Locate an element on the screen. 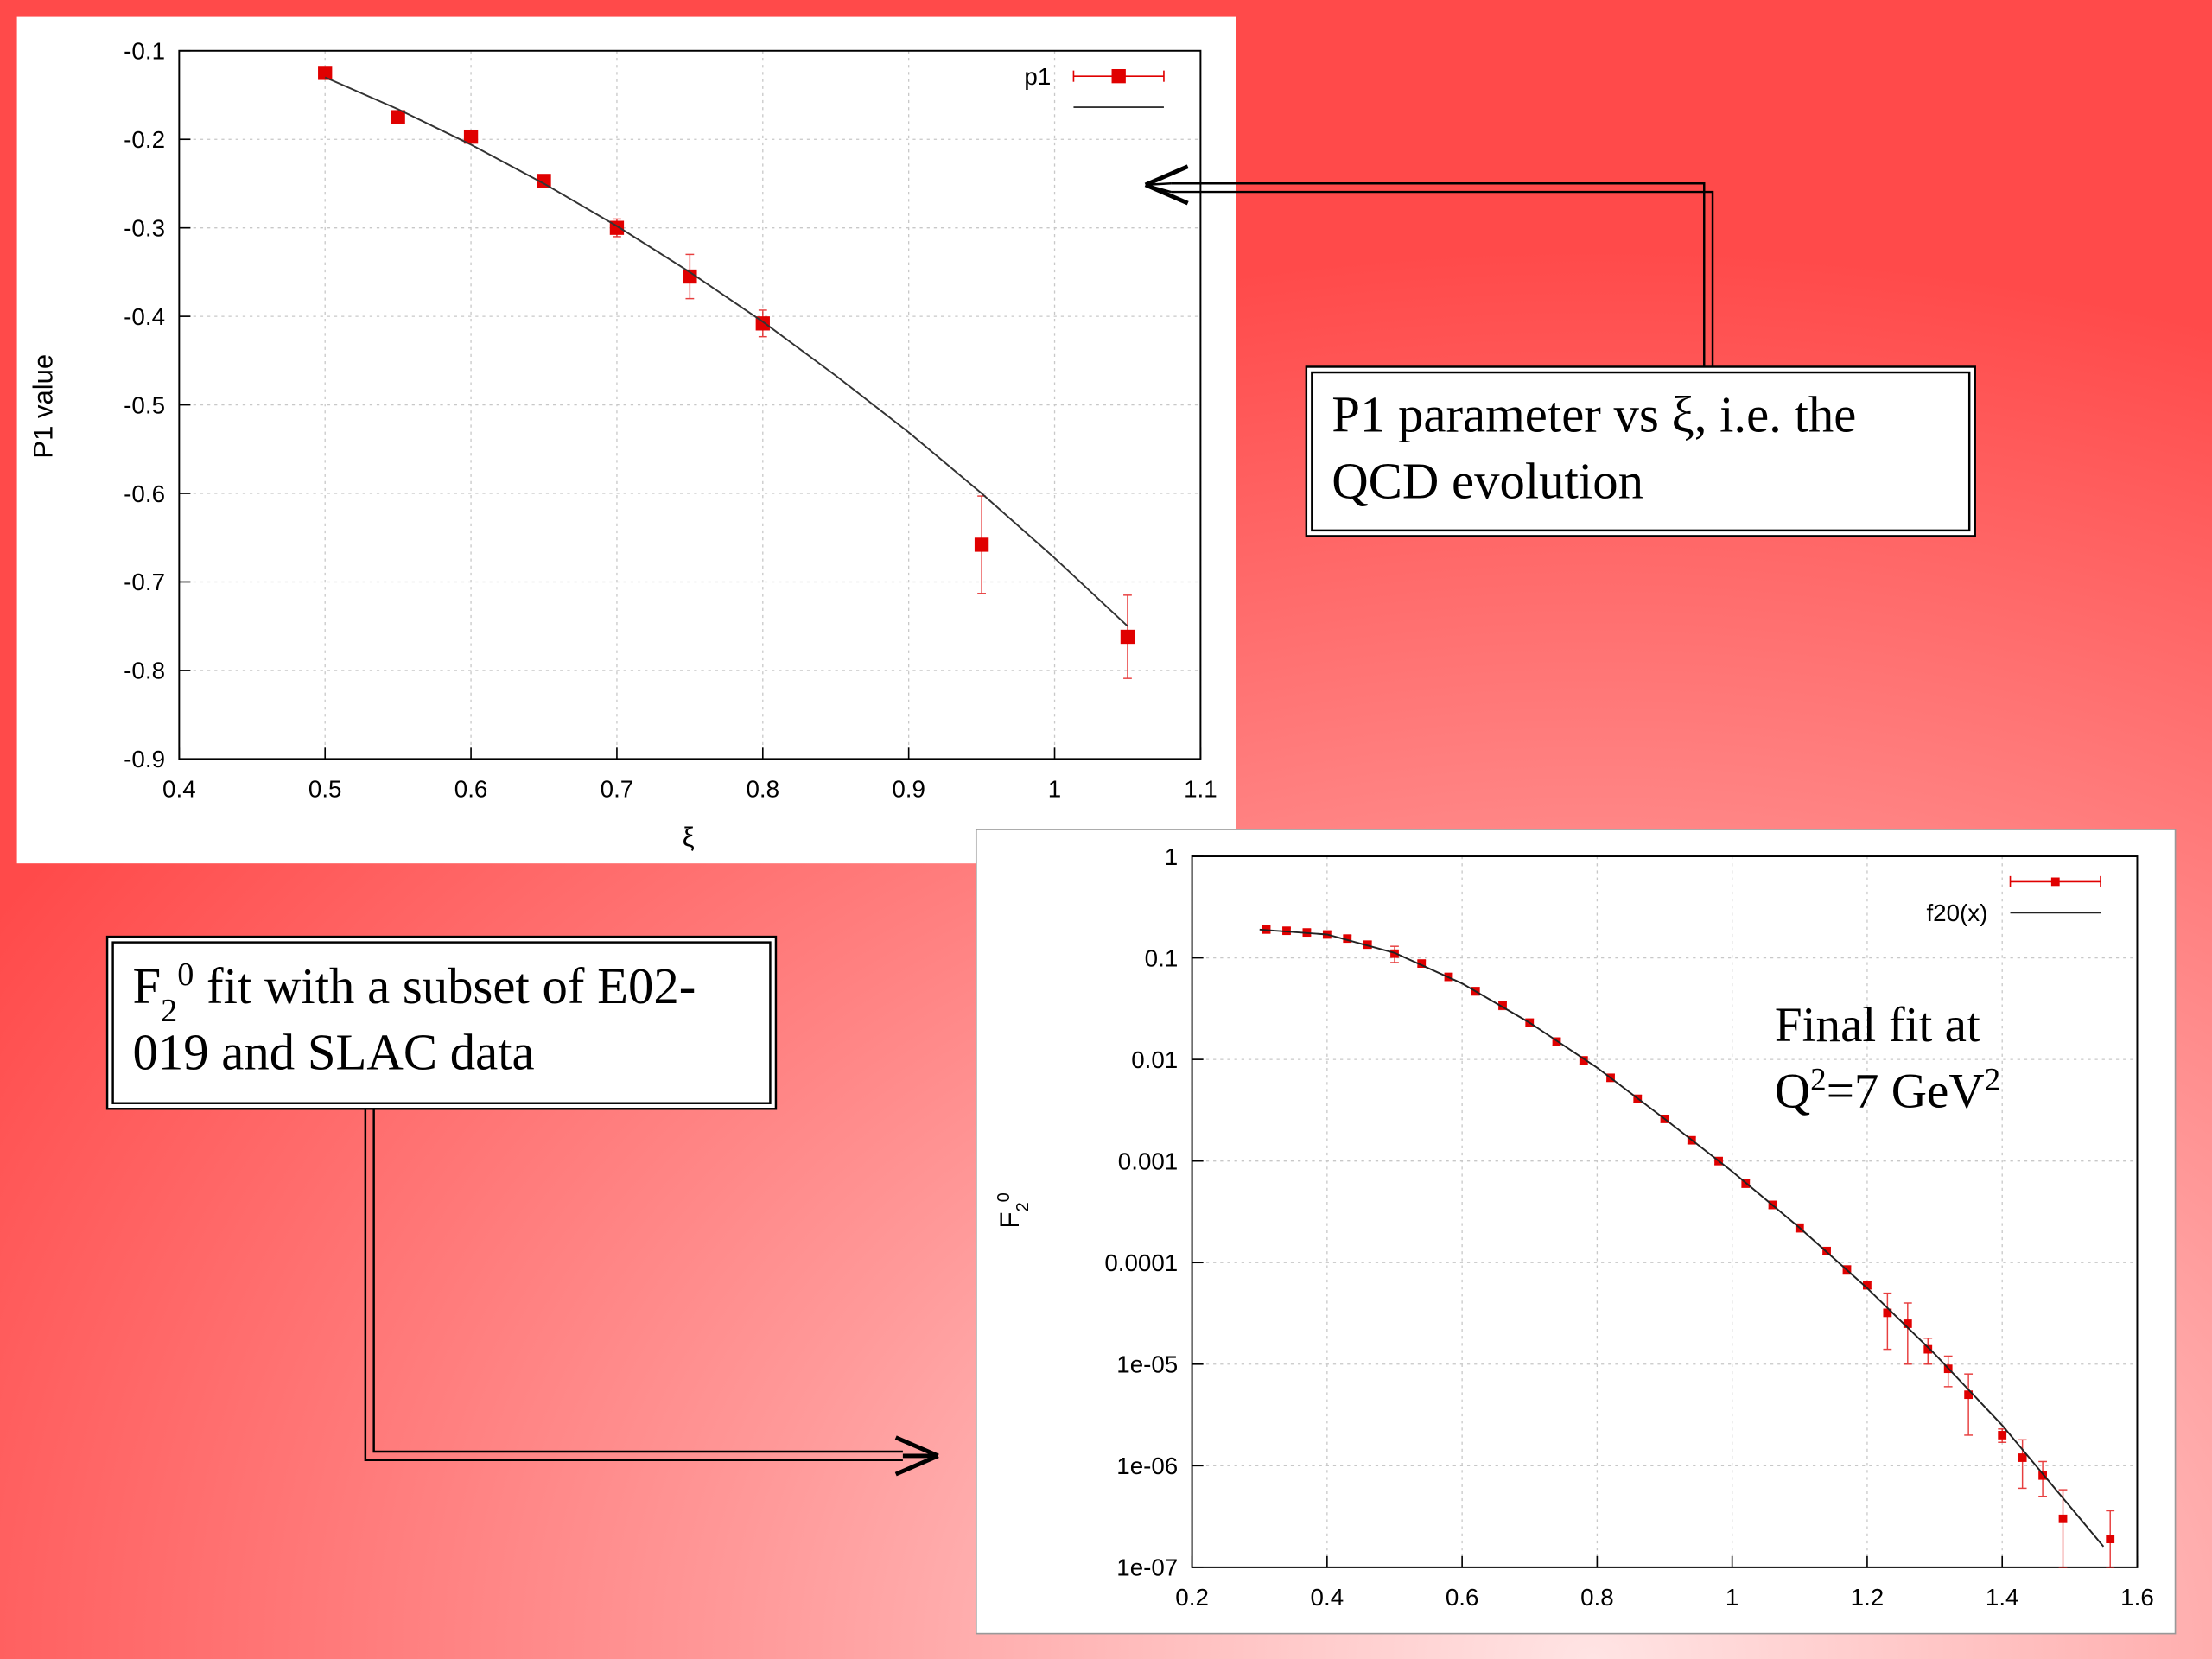 The image size is (2212, 1659). text-segment: Final fit at is located at coordinates (1877, 1025).